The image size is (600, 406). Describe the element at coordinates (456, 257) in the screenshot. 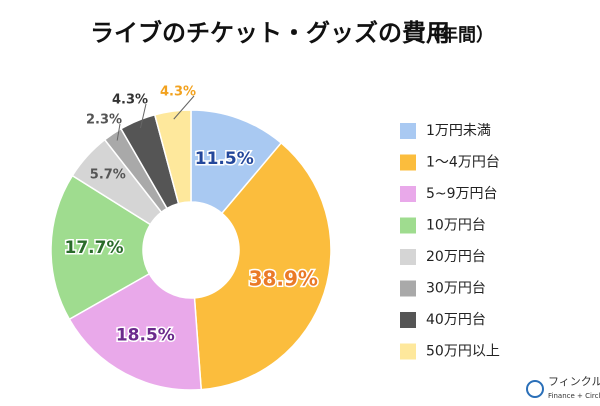

I see `legend-label: 20万円台` at that location.